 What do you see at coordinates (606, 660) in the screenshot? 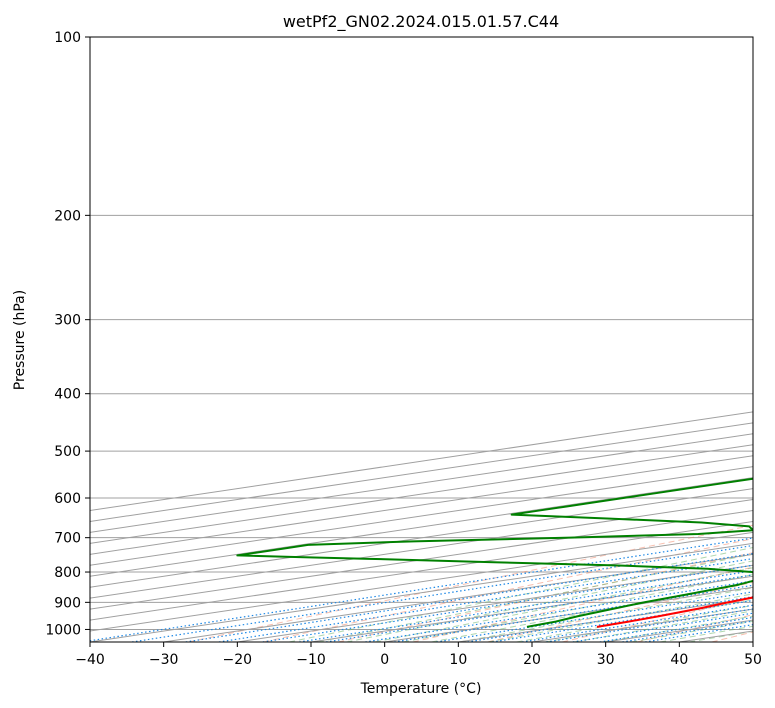
I see `x-tick-label: 30` at bounding box center [606, 660].